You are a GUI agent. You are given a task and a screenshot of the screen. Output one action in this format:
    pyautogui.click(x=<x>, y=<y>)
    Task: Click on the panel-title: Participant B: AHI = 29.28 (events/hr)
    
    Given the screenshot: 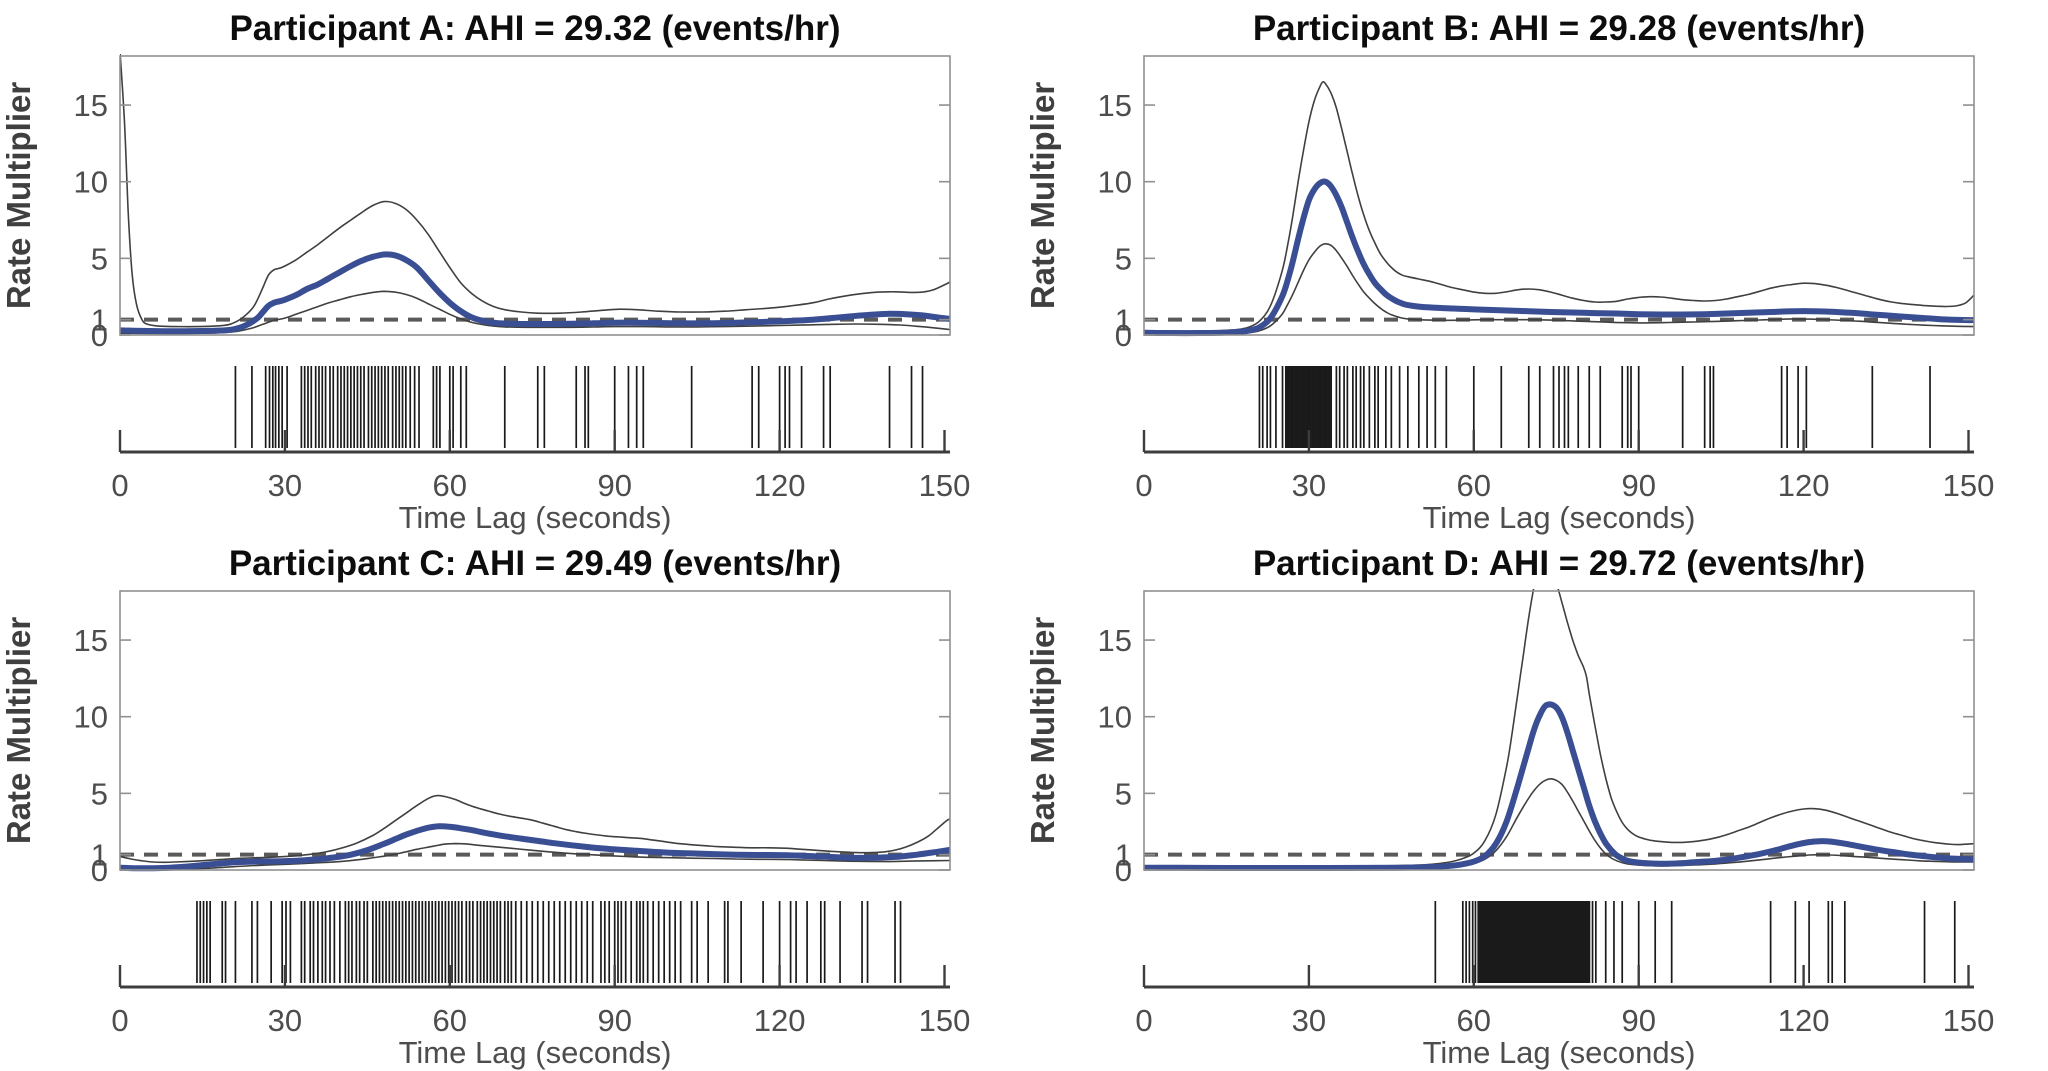 What is the action you would take?
    pyautogui.click(x=1559, y=28)
    